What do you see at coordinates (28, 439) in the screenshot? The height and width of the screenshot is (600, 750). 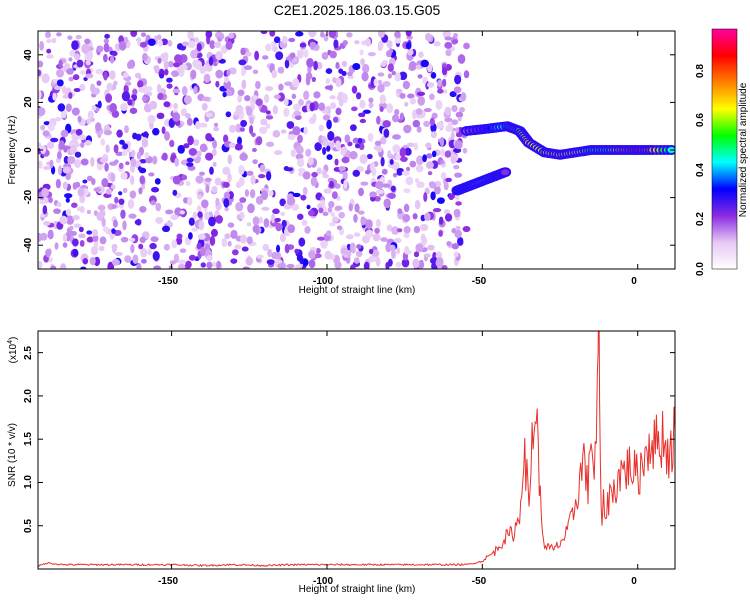 I see `snr-y-tick-label: 1.5` at bounding box center [28, 439].